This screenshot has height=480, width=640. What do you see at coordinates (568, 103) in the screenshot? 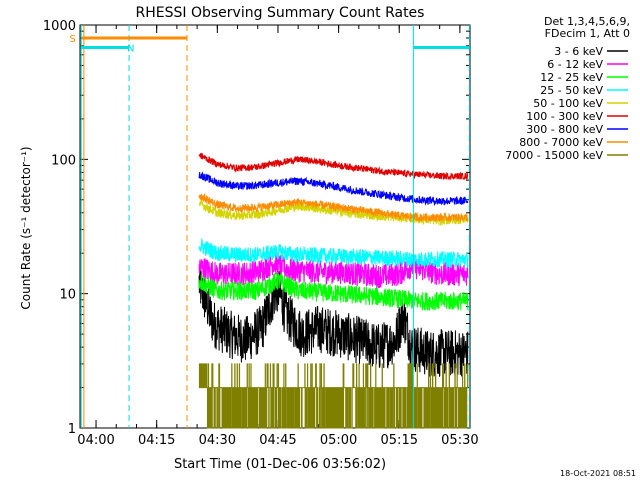
I see `legend-label-50-100-kev: 50 - 100 keV` at bounding box center [568, 103].